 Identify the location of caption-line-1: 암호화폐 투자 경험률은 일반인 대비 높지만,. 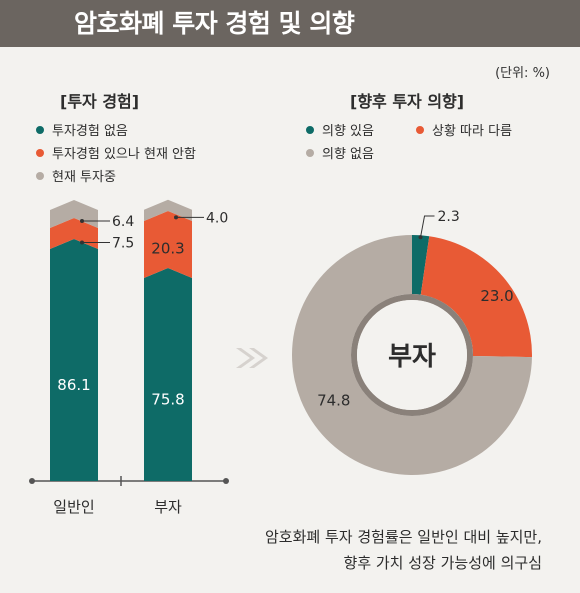
(403, 537).